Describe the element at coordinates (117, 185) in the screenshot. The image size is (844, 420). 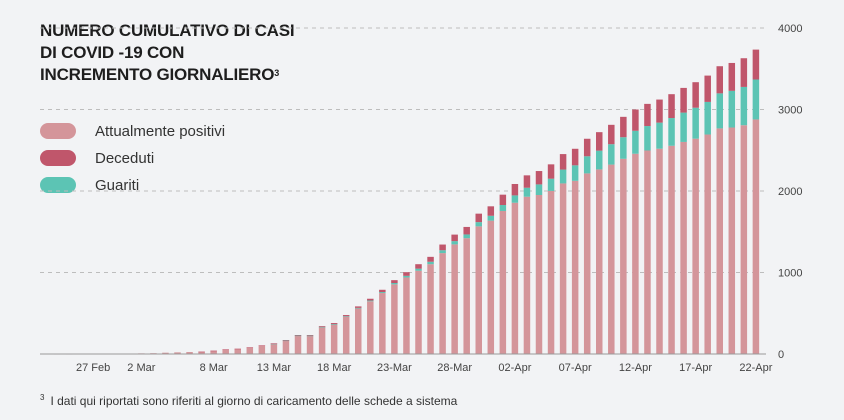
I see `legend-label: Guariti` at that location.